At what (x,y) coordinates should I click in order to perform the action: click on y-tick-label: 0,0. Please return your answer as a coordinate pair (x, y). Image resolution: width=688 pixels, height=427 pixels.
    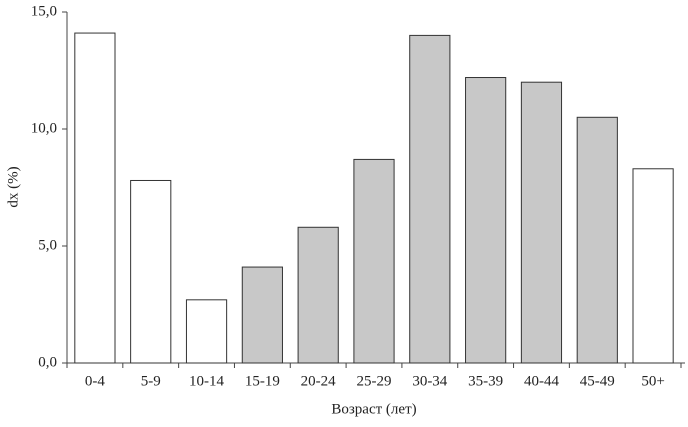
    Looking at the image, I should click on (47, 362).